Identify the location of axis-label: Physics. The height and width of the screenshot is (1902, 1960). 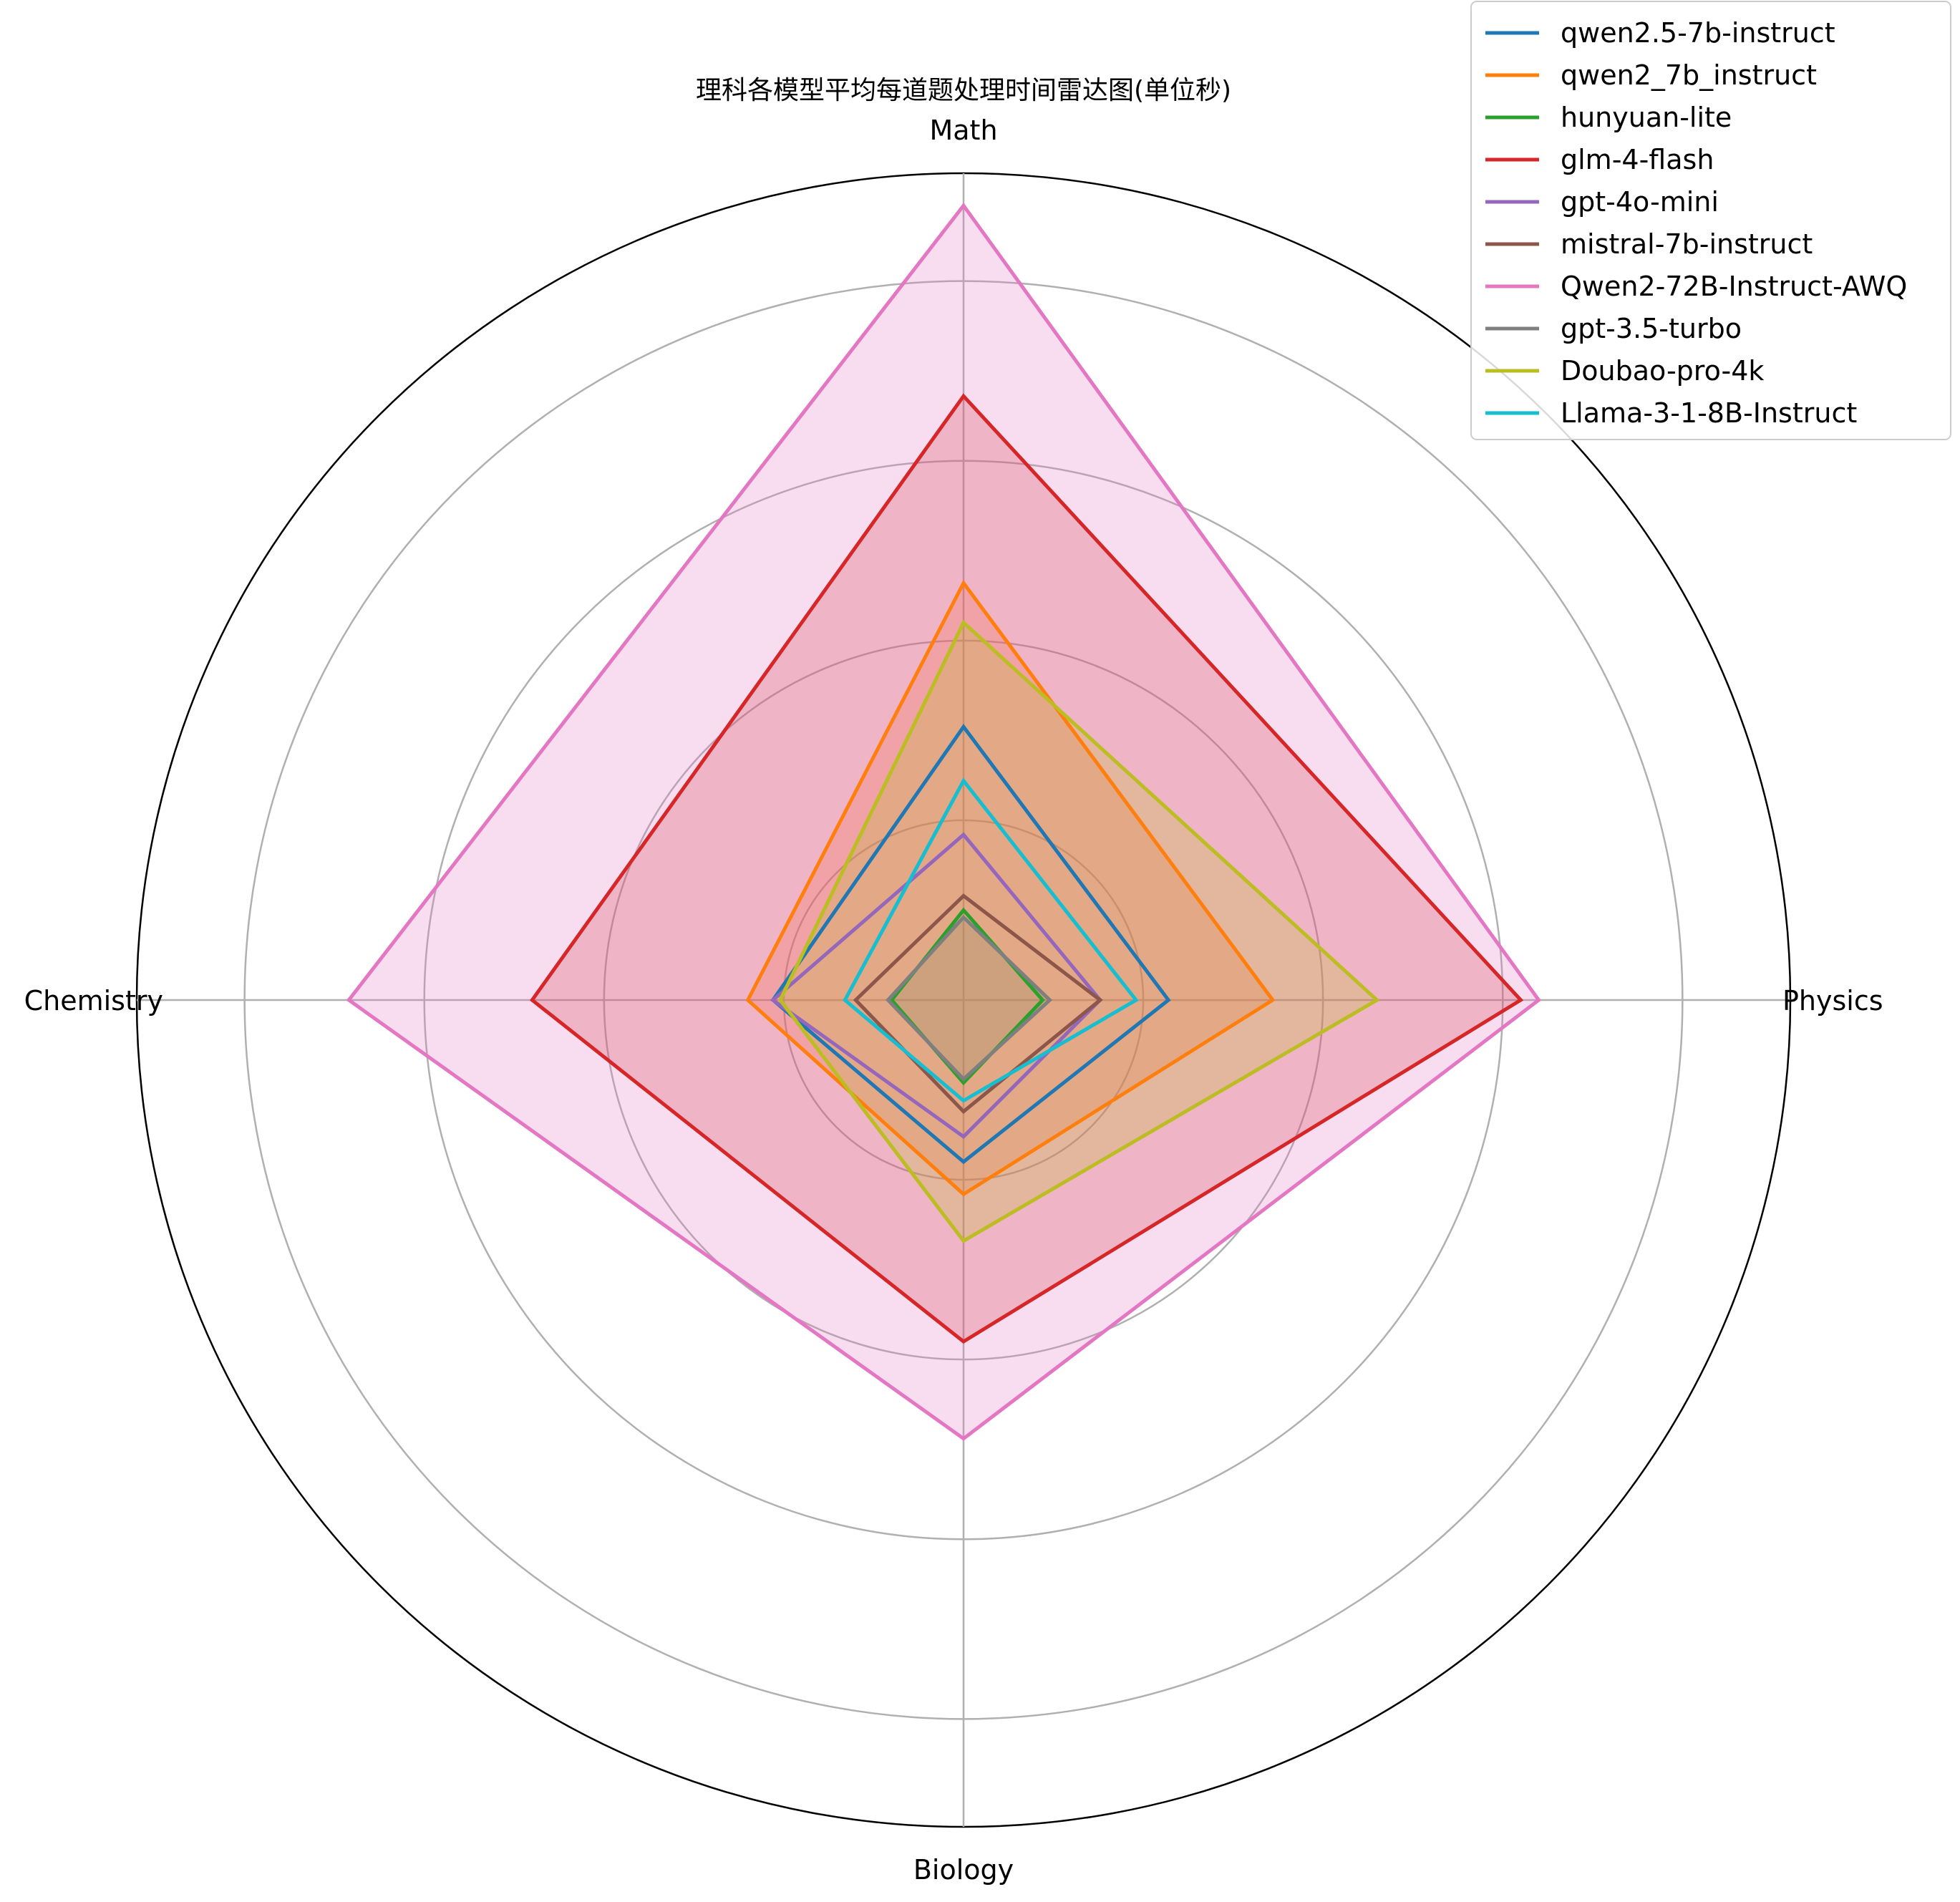
(1833, 1000).